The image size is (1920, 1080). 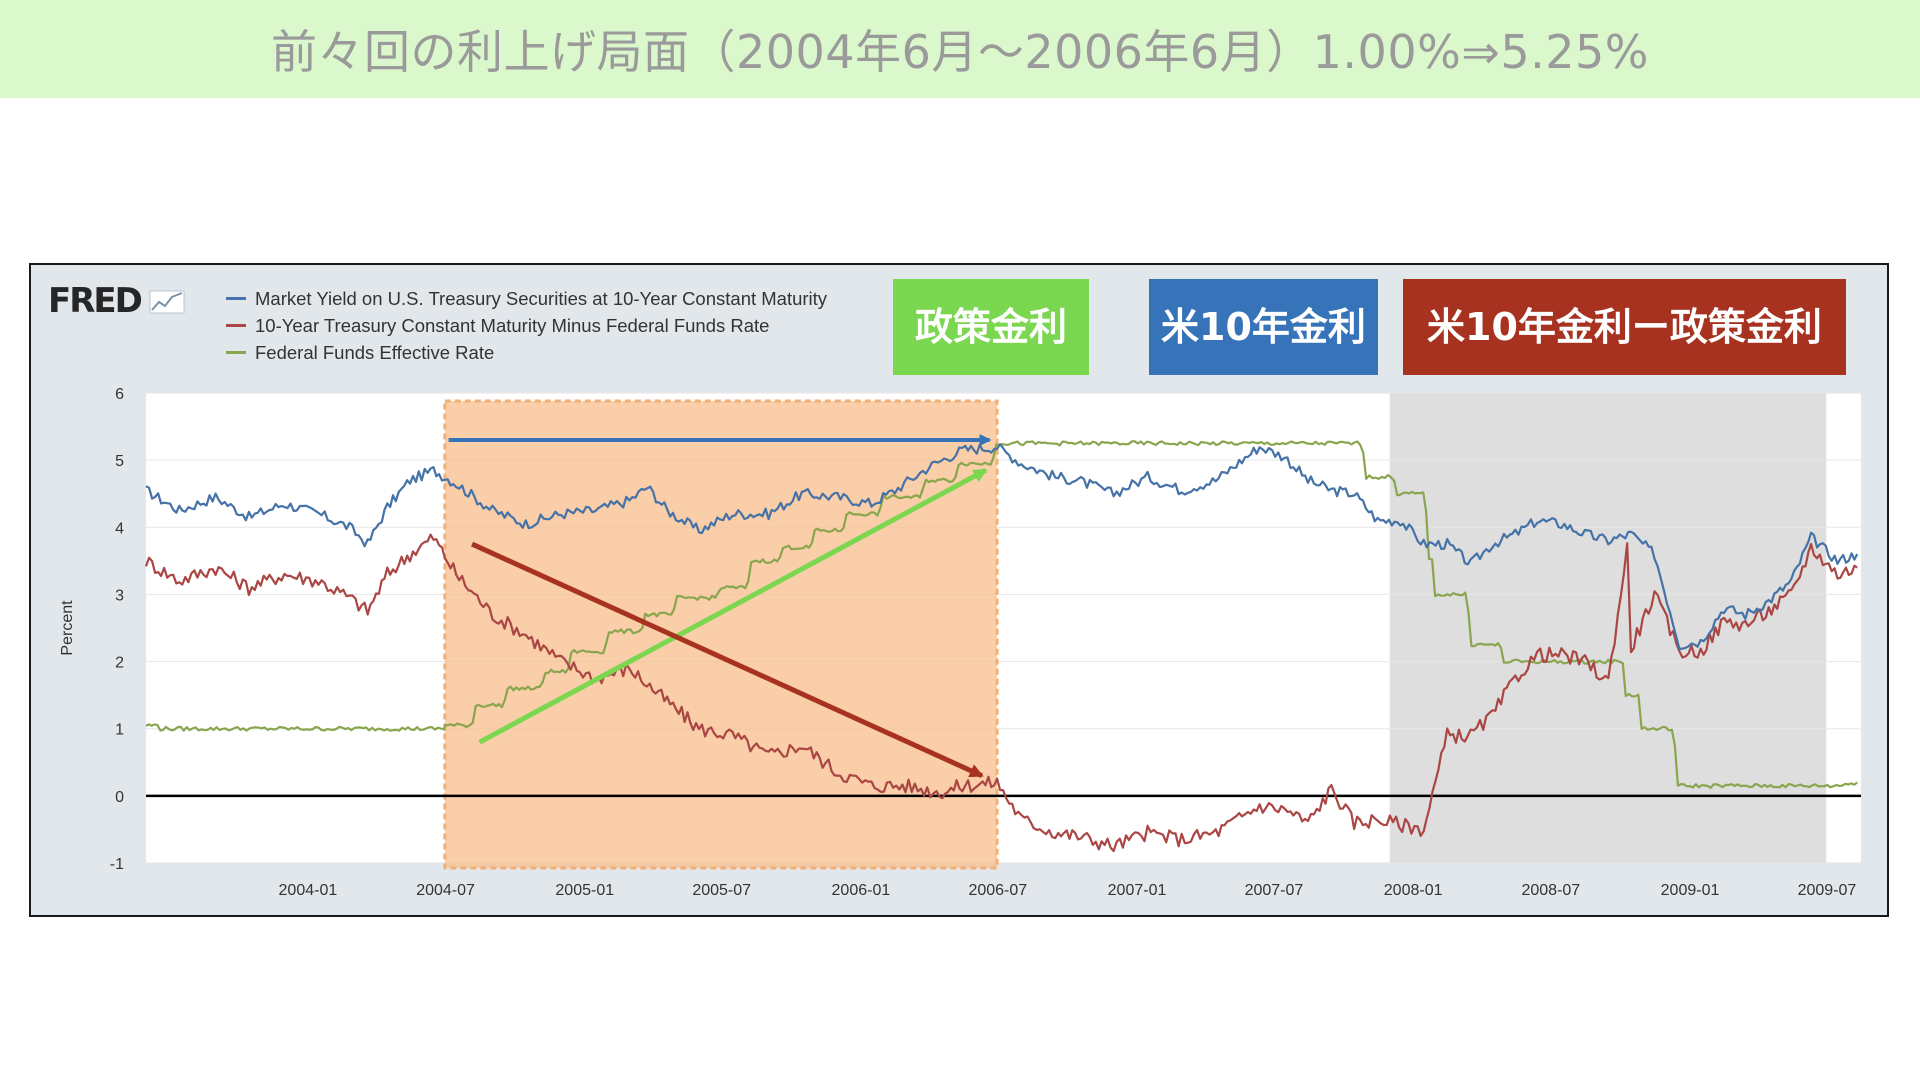 What do you see at coordinates (584, 890) in the screenshot?
I see `x-tick-label: 2005-01` at bounding box center [584, 890].